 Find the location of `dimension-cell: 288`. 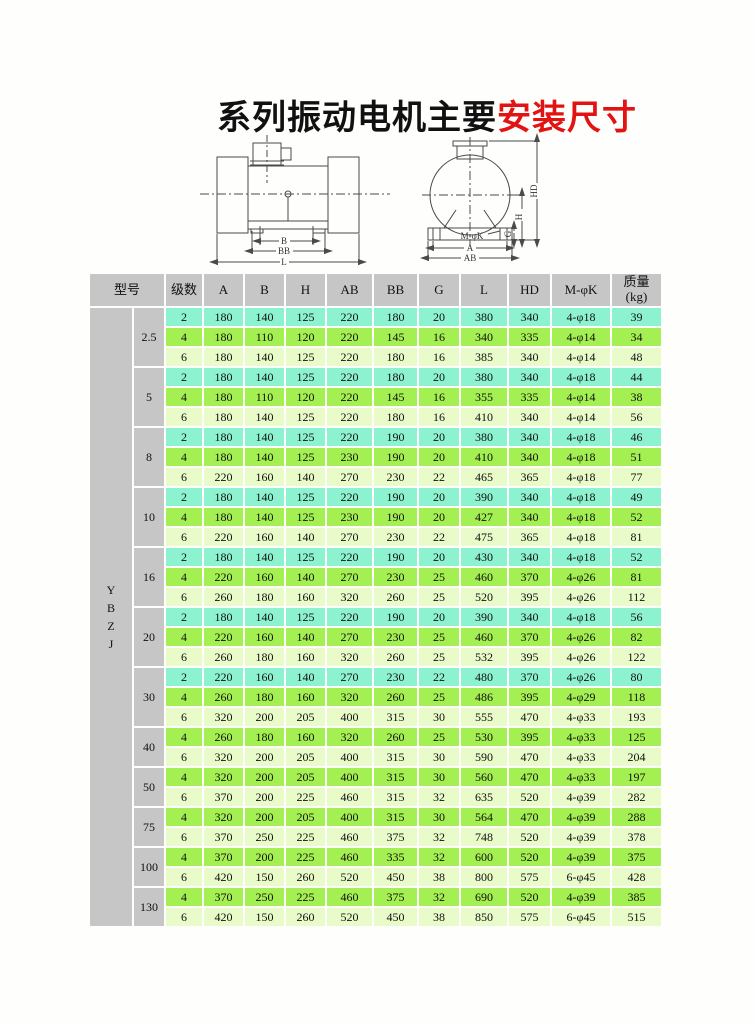

dimension-cell: 288 is located at coordinates (636, 817).